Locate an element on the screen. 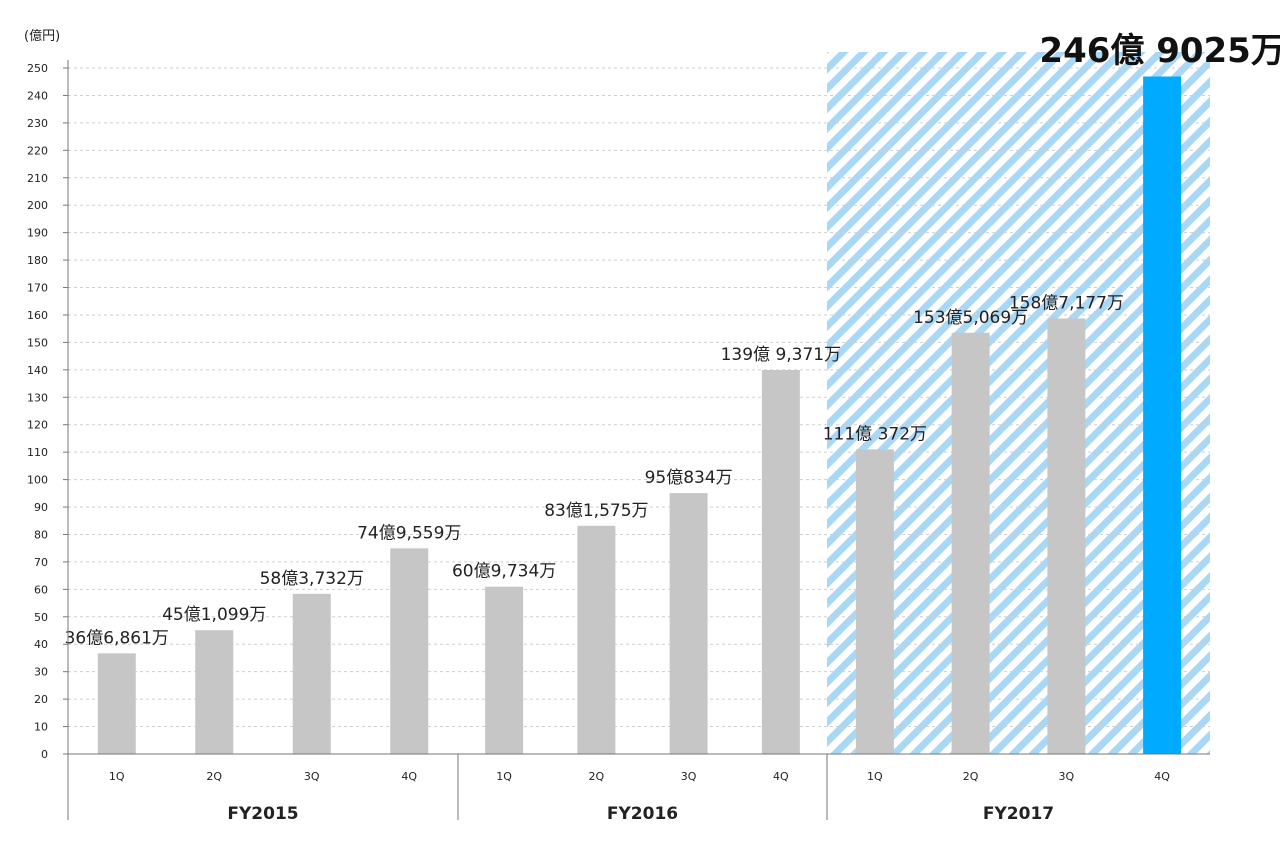 The height and width of the screenshot is (851, 1280). data-label: 45億1,099万 is located at coordinates (214, 615).